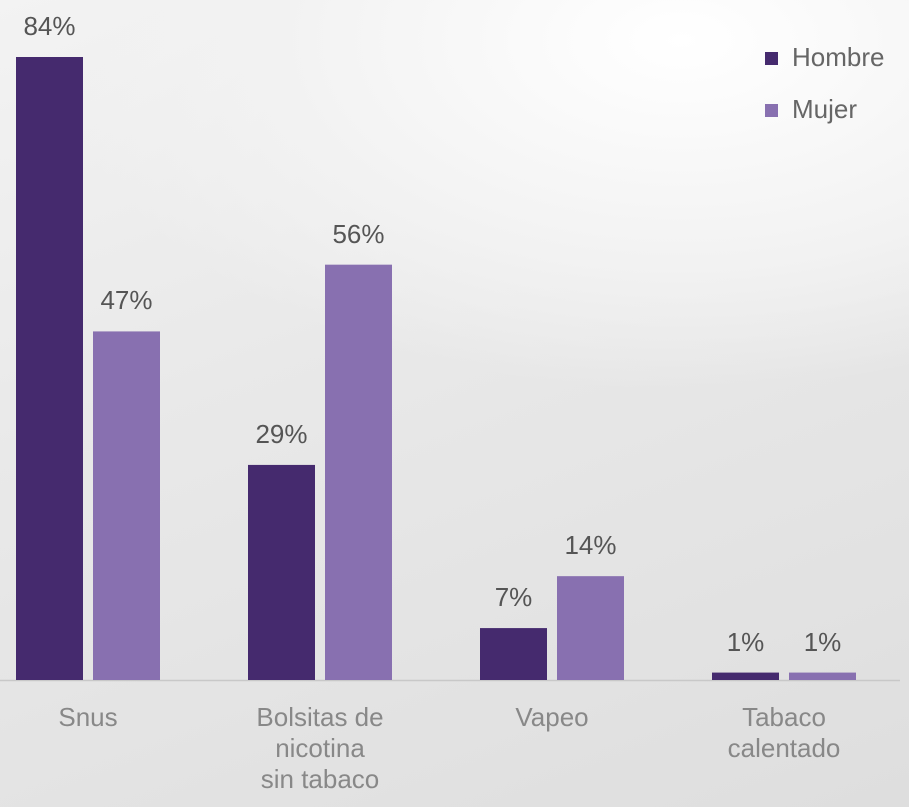  Describe the element at coordinates (281, 433) in the screenshot. I see `data-label: 29%` at that location.